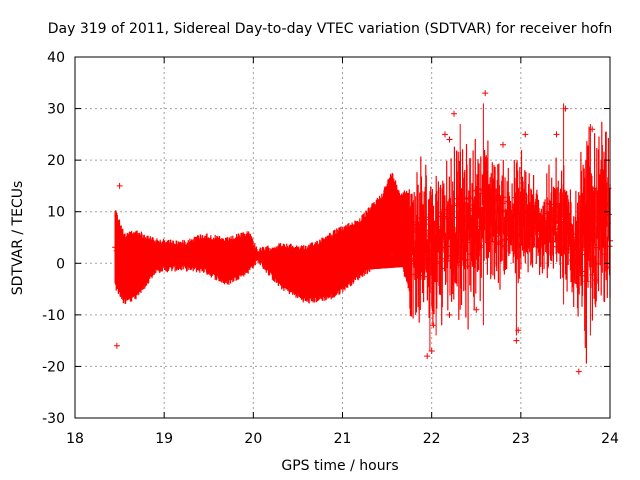  Describe the element at coordinates (75, 439) in the screenshot. I see `x-tick-label: 18` at that location.